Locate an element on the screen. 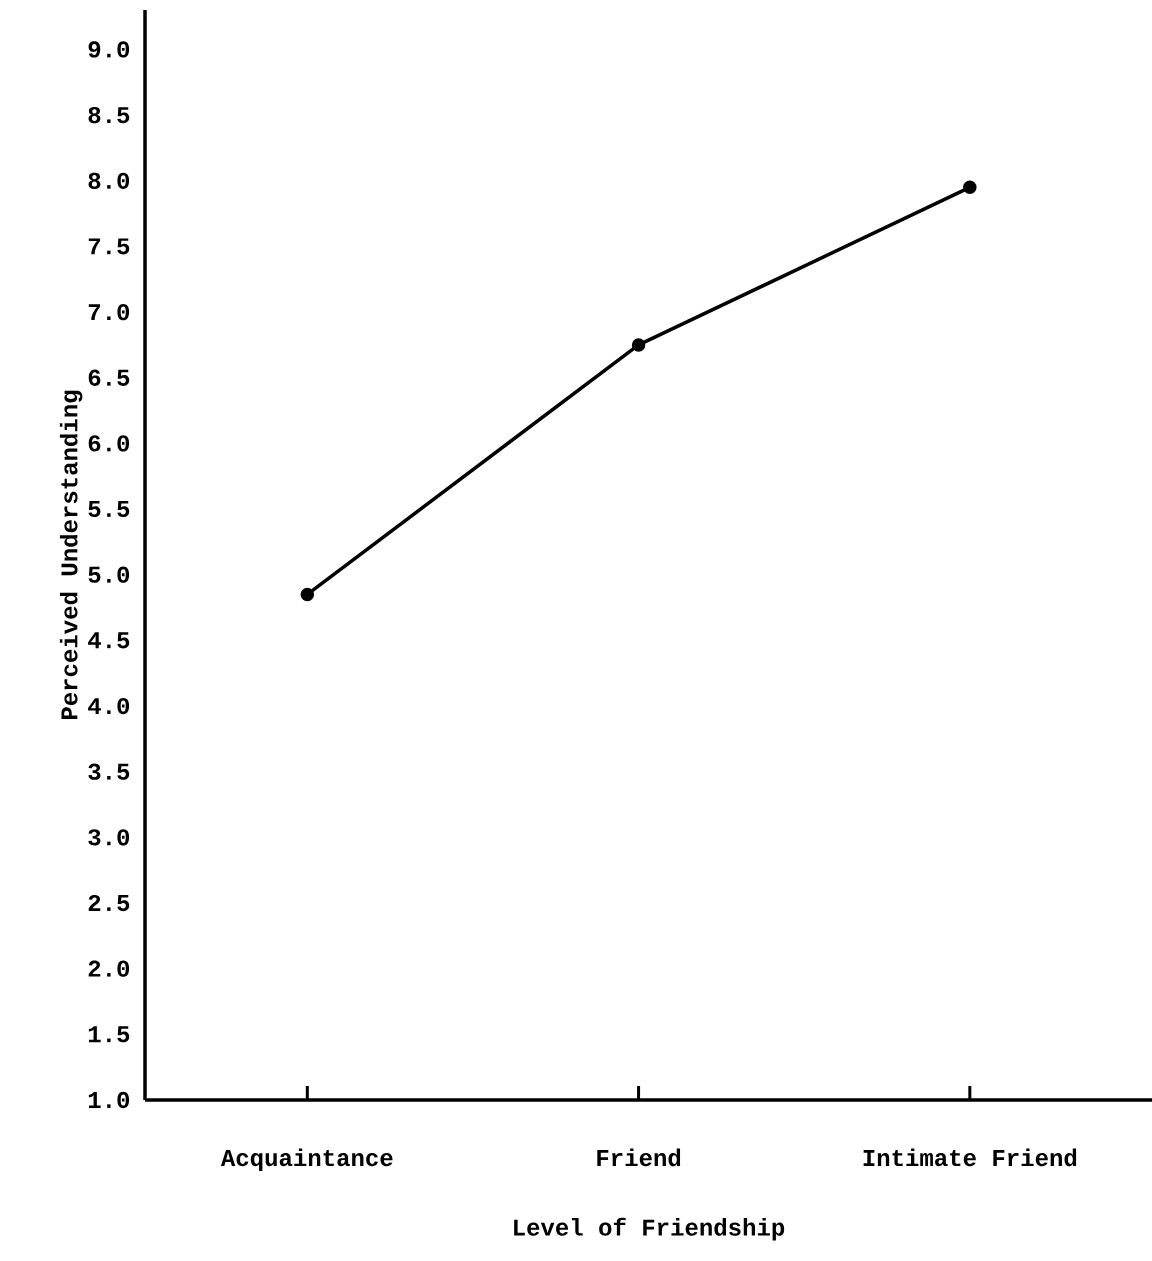 This screenshot has height=1261, width=1152. y-tick-label: 1.0 is located at coordinates (109, 1100).